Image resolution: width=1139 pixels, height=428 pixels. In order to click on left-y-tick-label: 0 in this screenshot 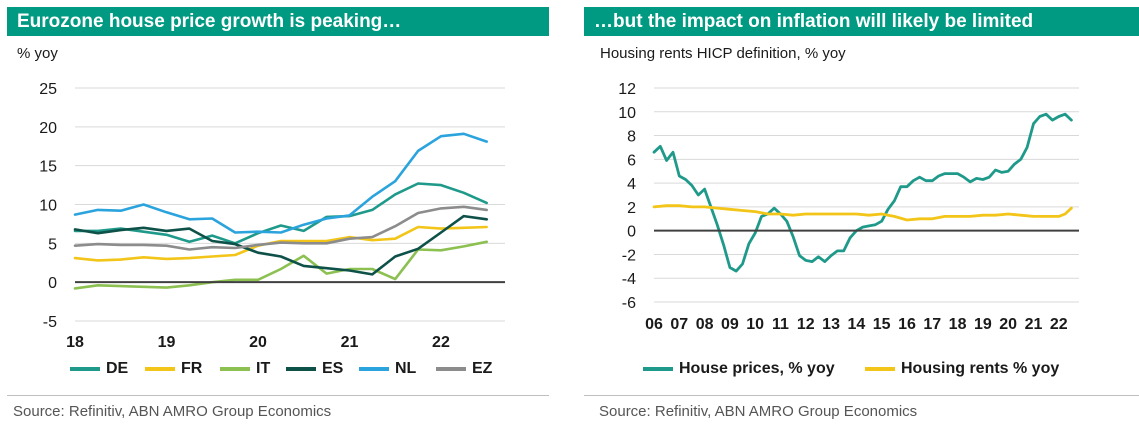, I will do `click(52, 283)`.